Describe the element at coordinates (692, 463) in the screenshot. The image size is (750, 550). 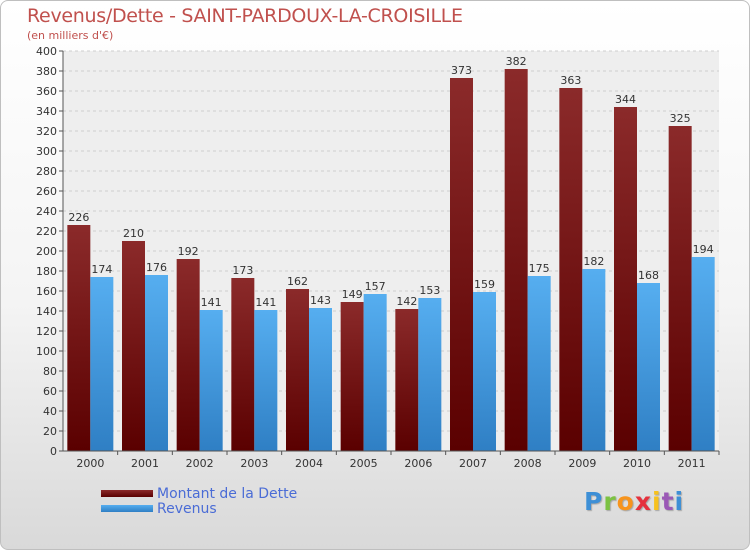
I see `x-tick-label: 2011` at that location.